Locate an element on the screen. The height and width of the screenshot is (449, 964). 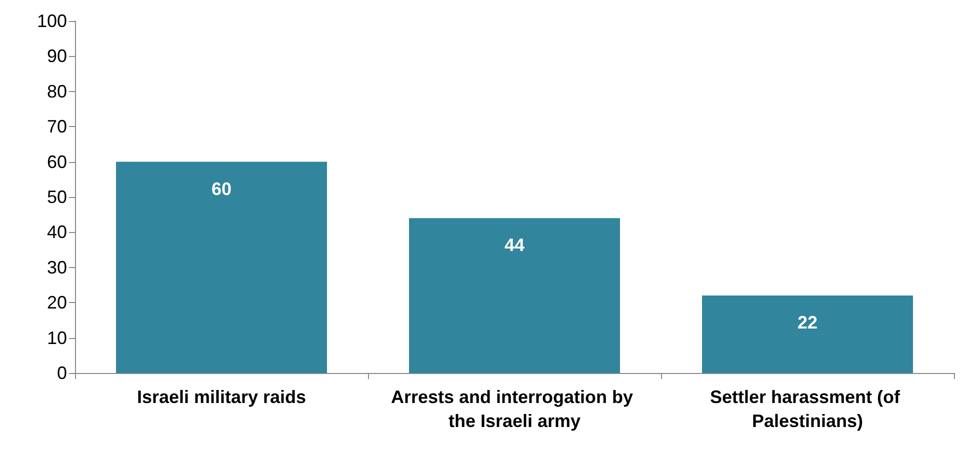
x-tick-label: Settler harassment (of Palestinians) is located at coordinates (808, 409).